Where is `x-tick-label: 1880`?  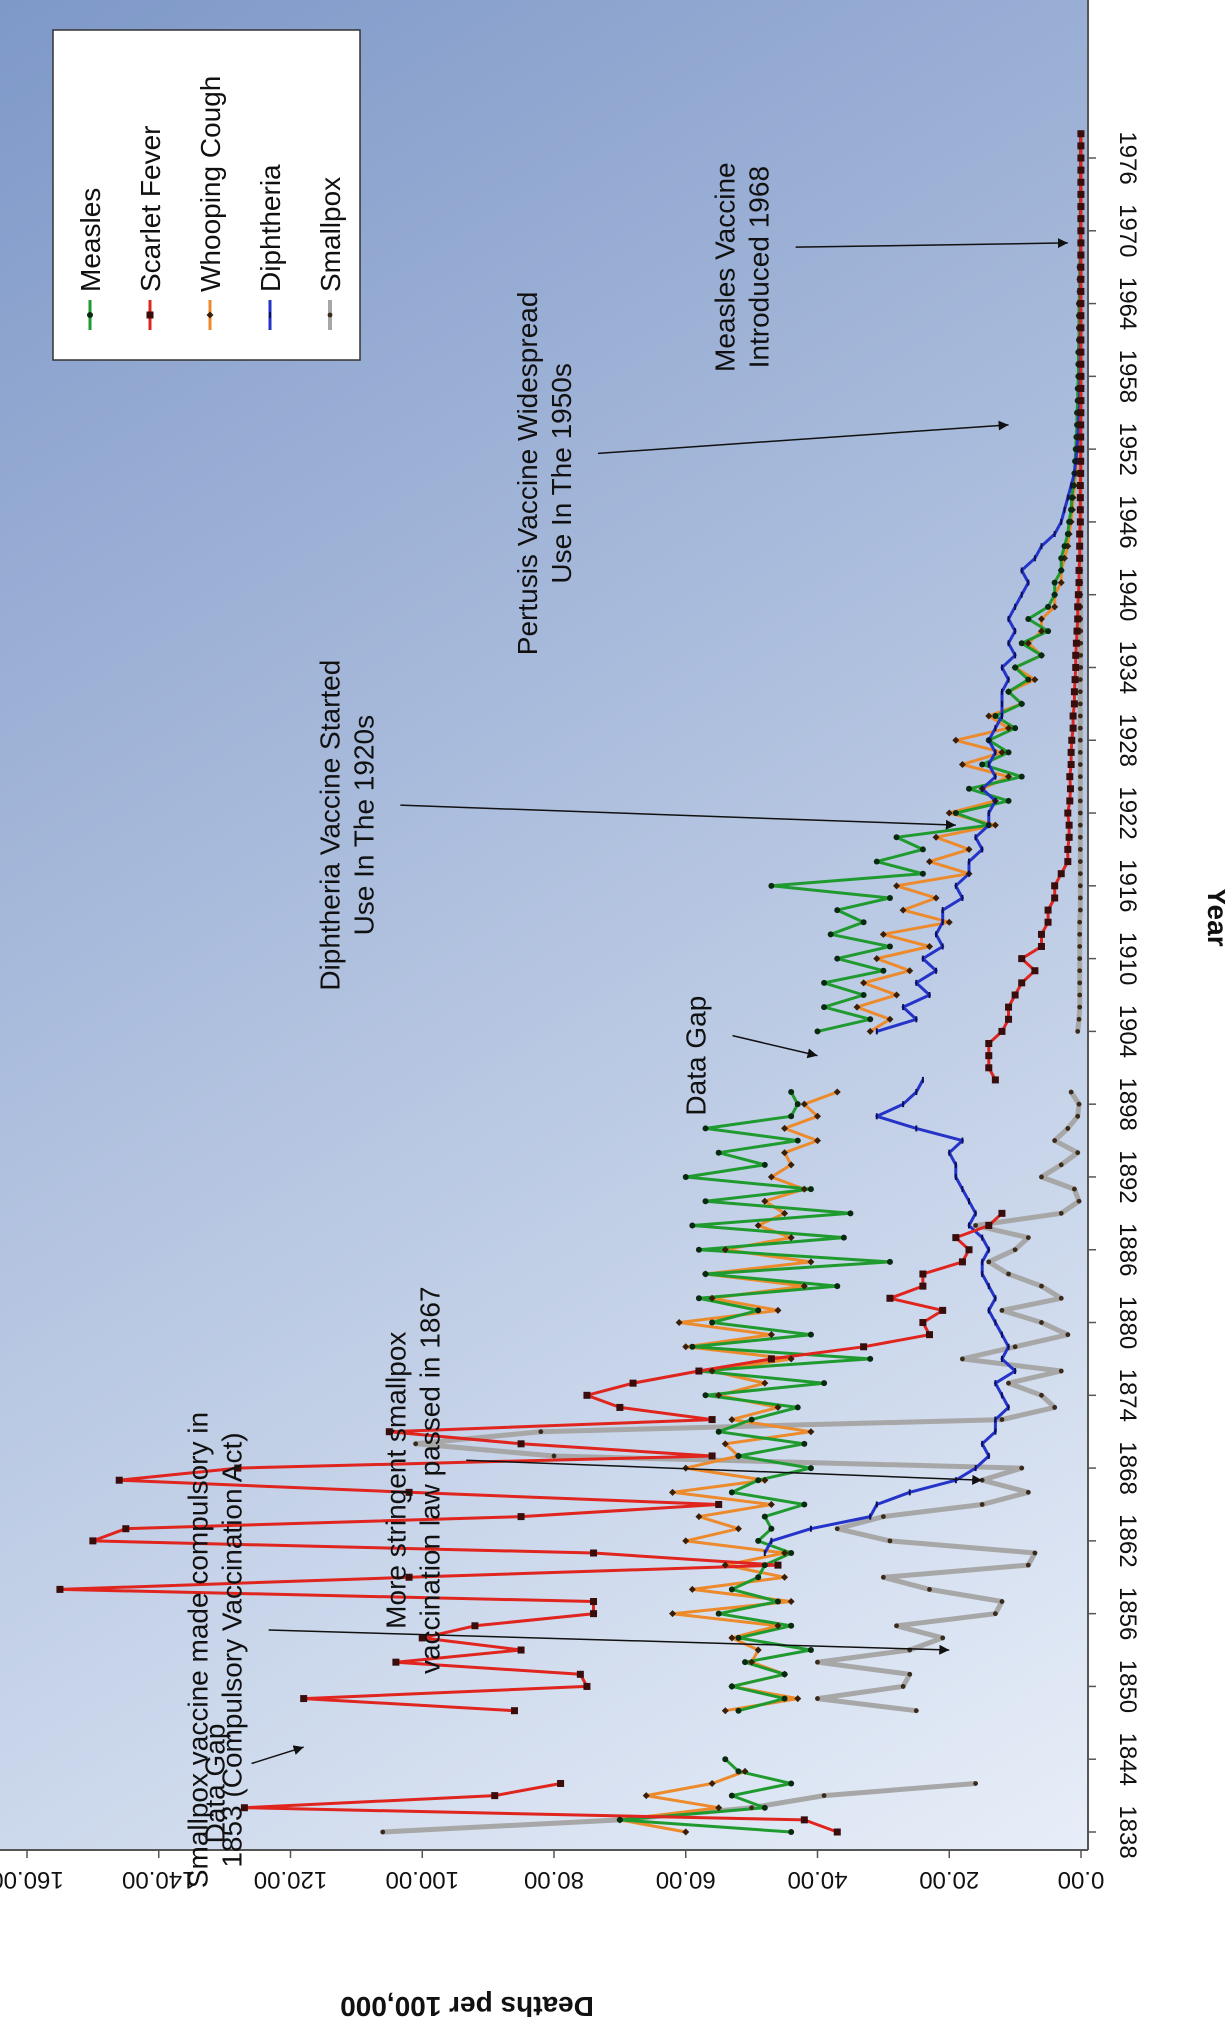
x-tick-label: 1880 is located at coordinates (1127, 1322).